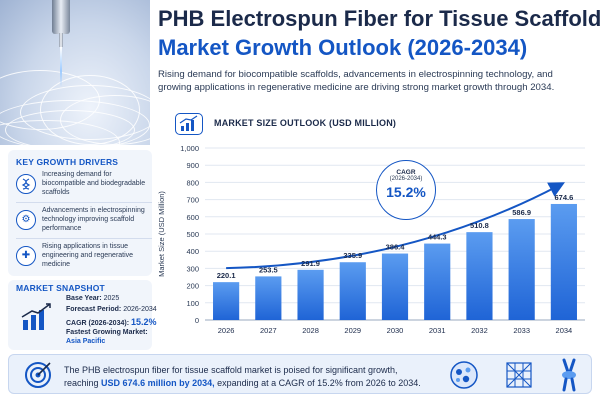 The image size is (600, 400). Describe the element at coordinates (464, 375) in the screenshot. I see `cell-culture-icon` at that location.